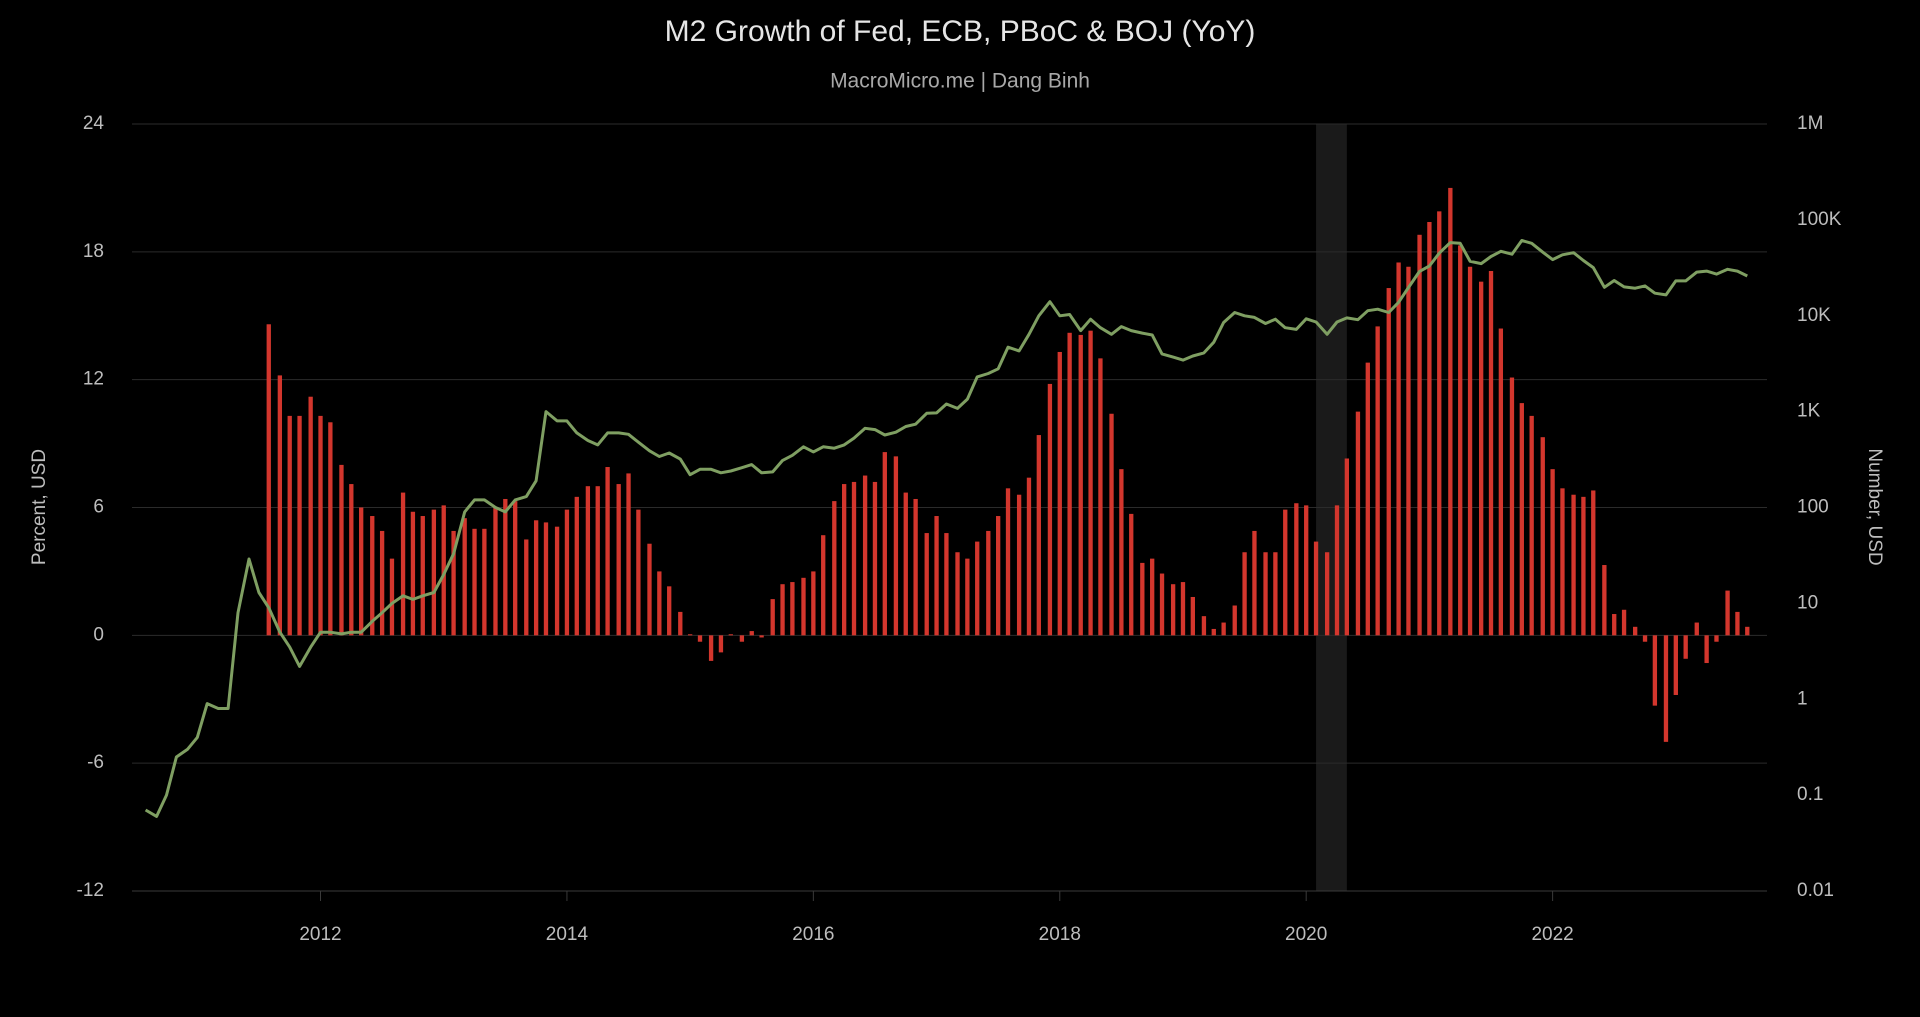 This screenshot has height=1017, width=1920. I want to click on x-tick-label: 2022, so click(1552, 934).